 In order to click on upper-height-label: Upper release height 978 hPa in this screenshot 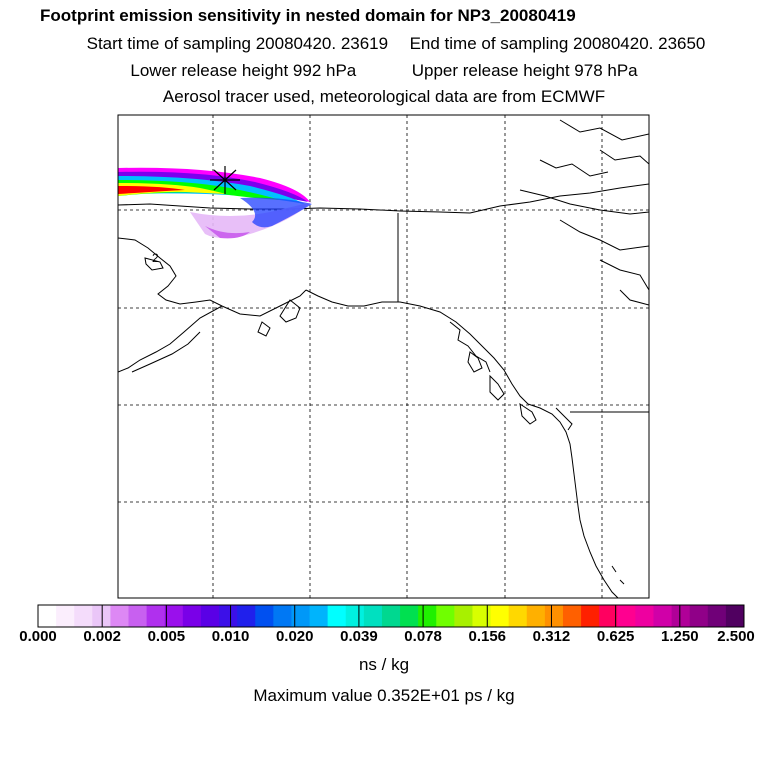, I will do `click(524, 70)`.